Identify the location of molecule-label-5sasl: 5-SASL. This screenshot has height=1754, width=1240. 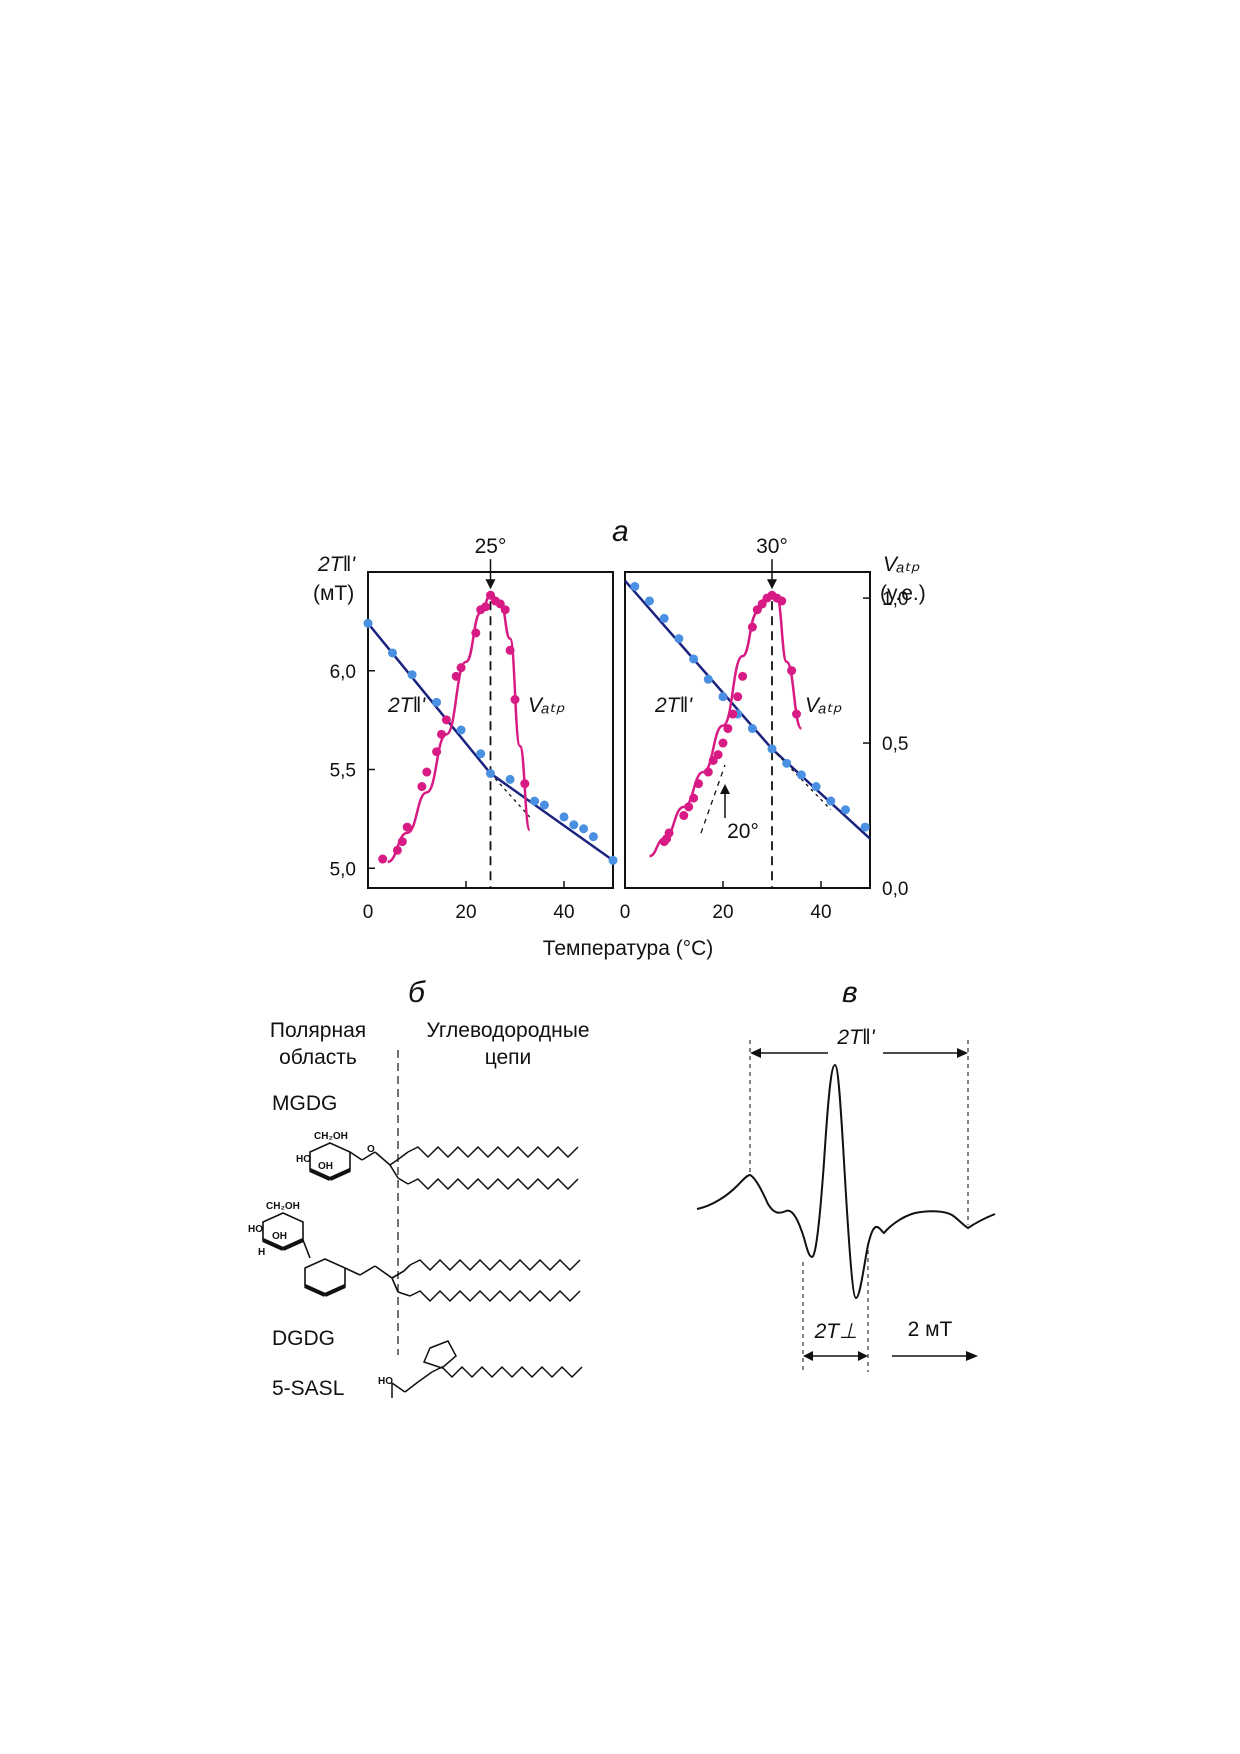
(308, 1388).